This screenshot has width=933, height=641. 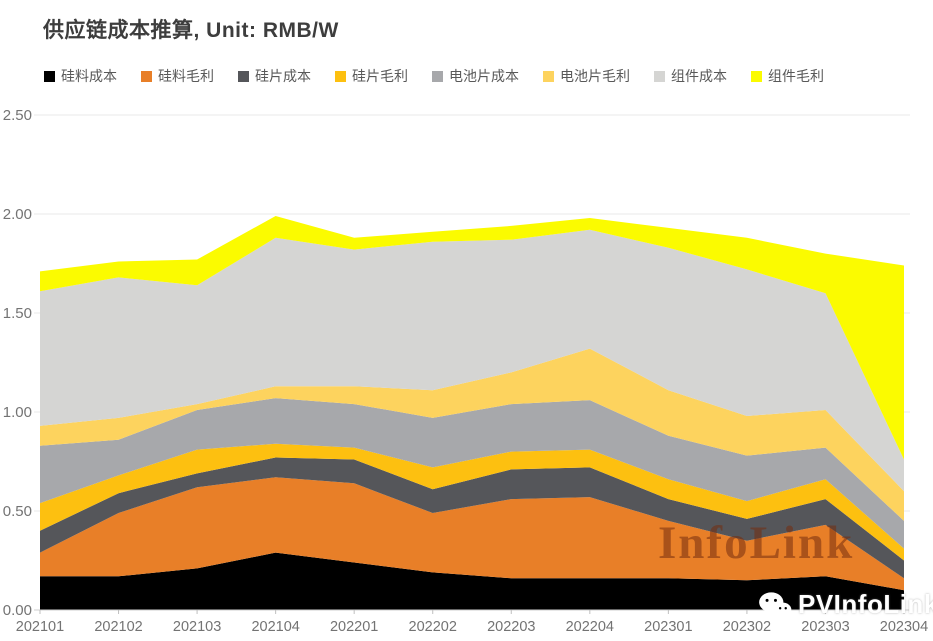 I want to click on y-axis-label: 2.50, so click(x=17, y=115).